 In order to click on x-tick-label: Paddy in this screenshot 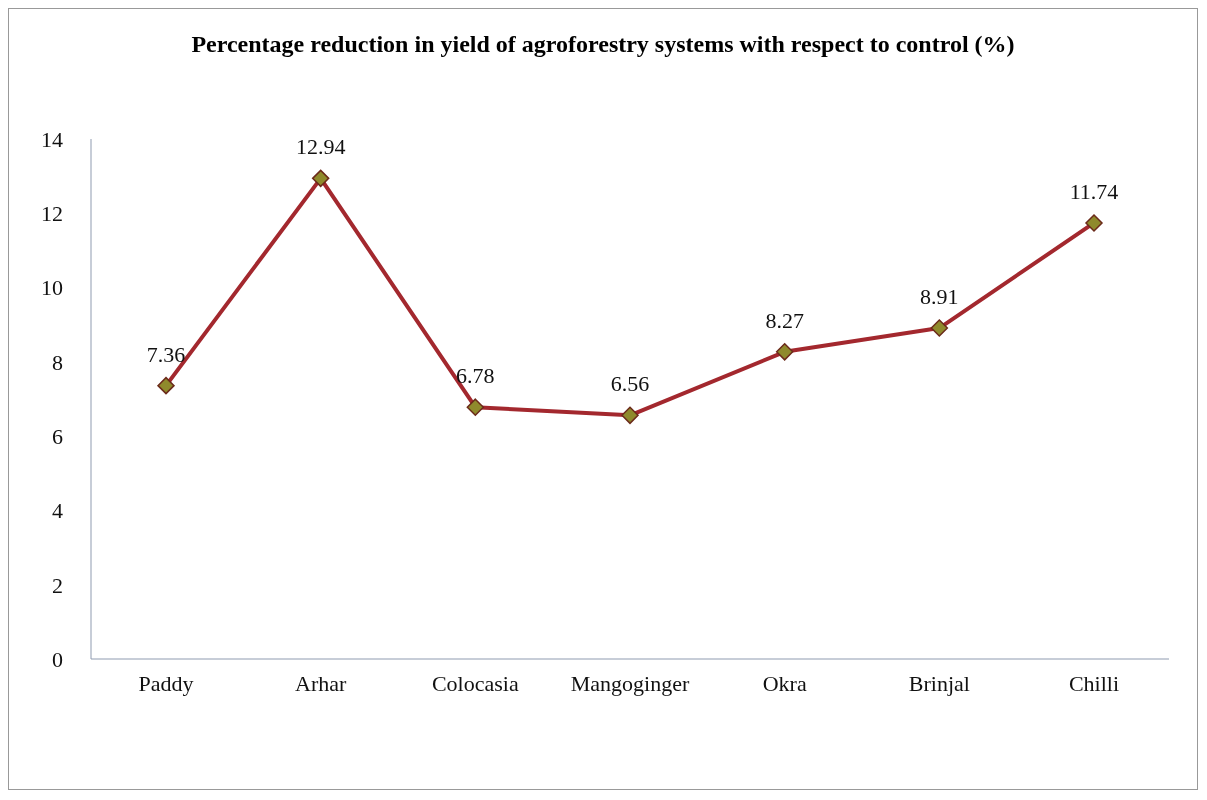, I will do `click(166, 683)`.